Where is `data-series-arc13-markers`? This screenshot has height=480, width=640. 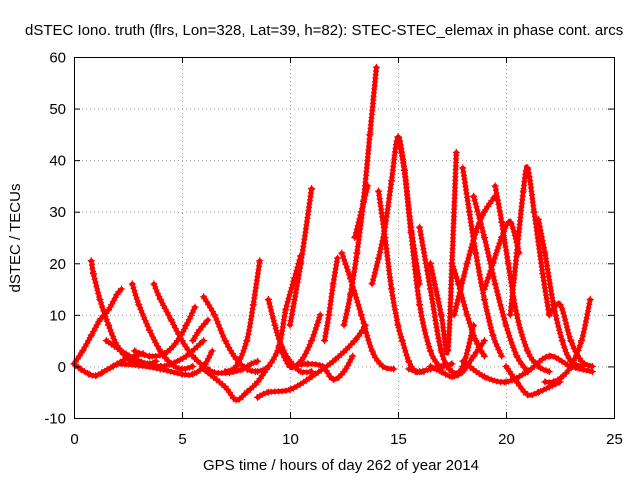
data-series-arc13-markers is located at coordinates (243, 317).